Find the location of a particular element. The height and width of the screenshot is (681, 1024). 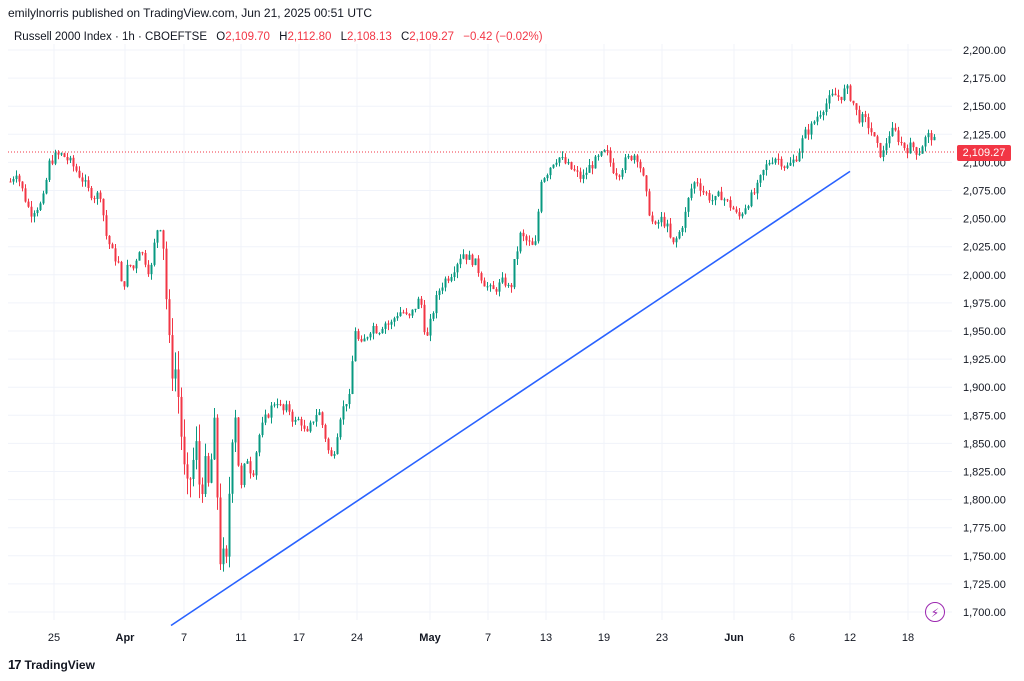

x-tick-label: 13 is located at coordinates (546, 638).